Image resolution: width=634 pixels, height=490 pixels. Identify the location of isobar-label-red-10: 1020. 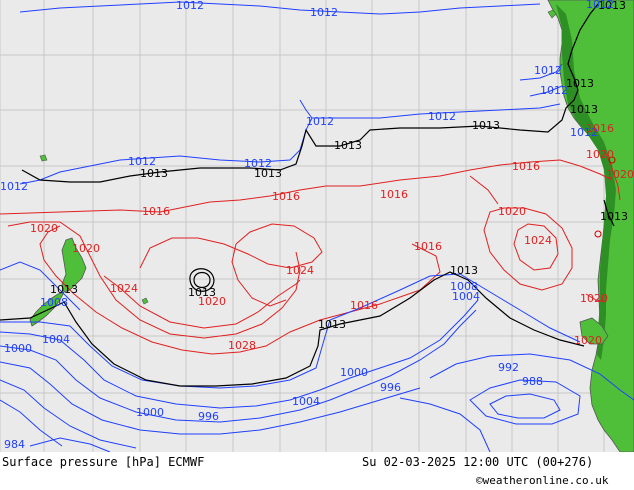
(512, 211).